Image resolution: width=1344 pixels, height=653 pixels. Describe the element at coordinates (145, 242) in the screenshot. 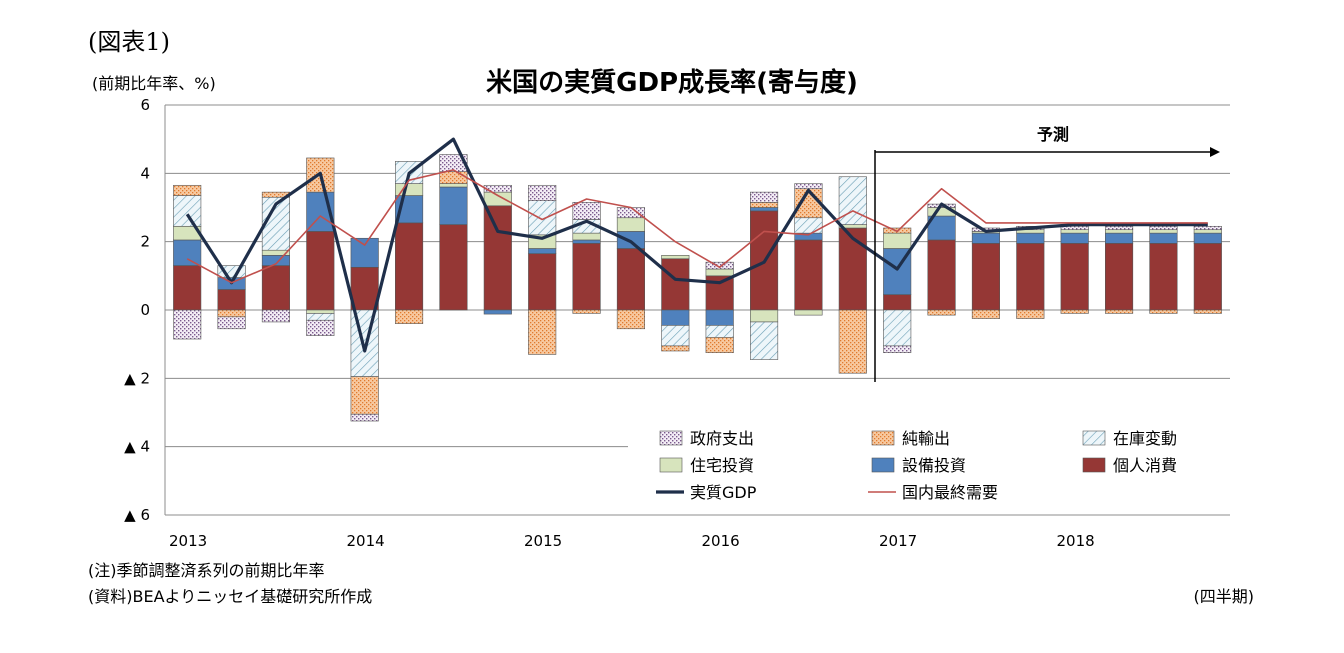

I see `y-tick-label: 2` at that location.